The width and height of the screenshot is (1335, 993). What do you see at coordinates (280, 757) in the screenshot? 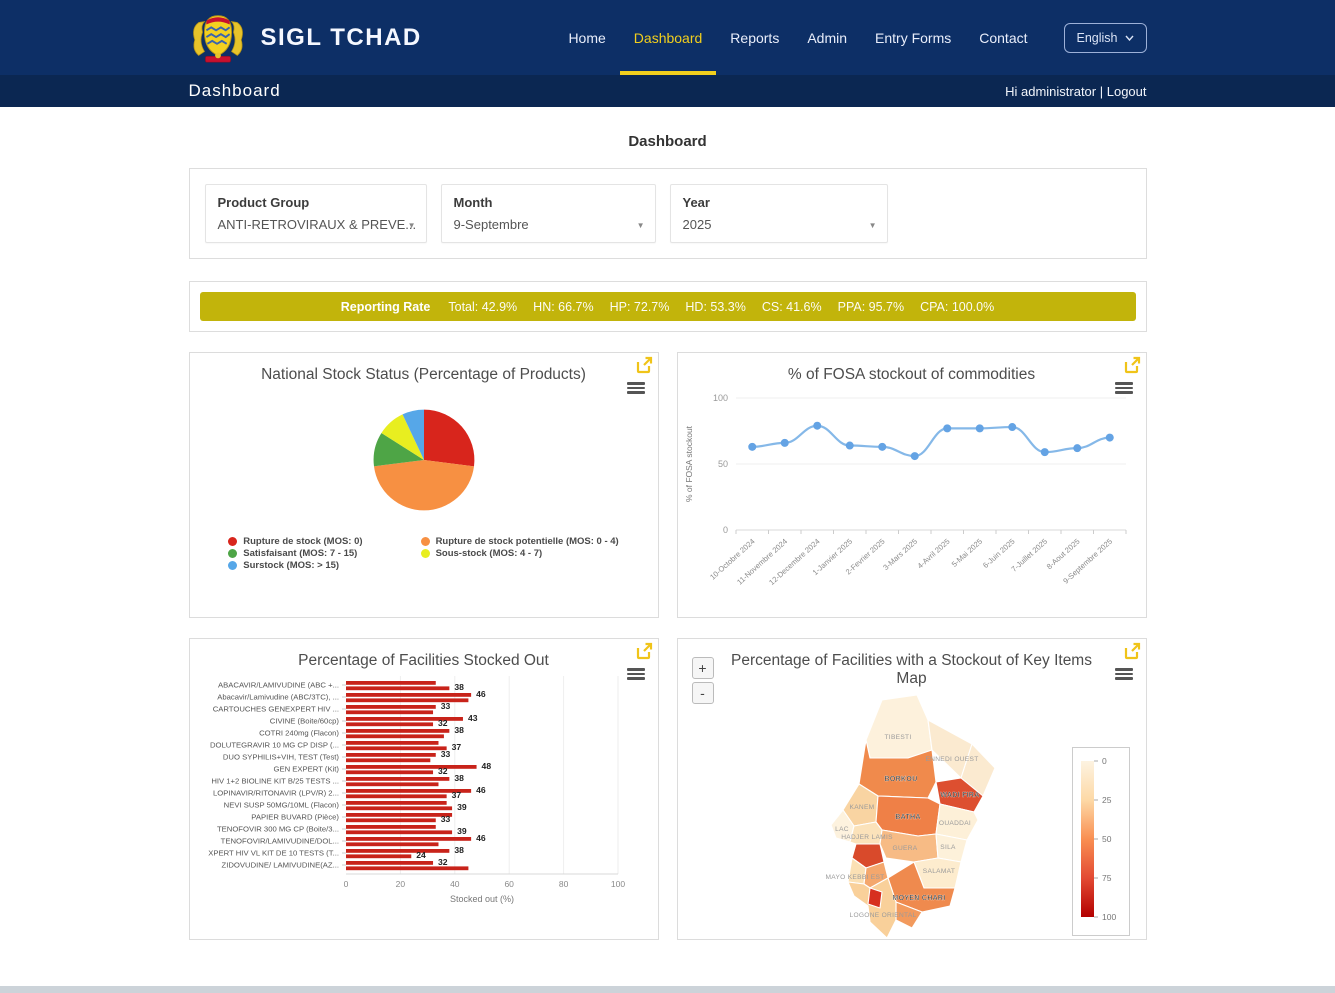
I see `svg-text: DUO SYPHILIS+VIH, TEST (Test)` at bounding box center [280, 757].